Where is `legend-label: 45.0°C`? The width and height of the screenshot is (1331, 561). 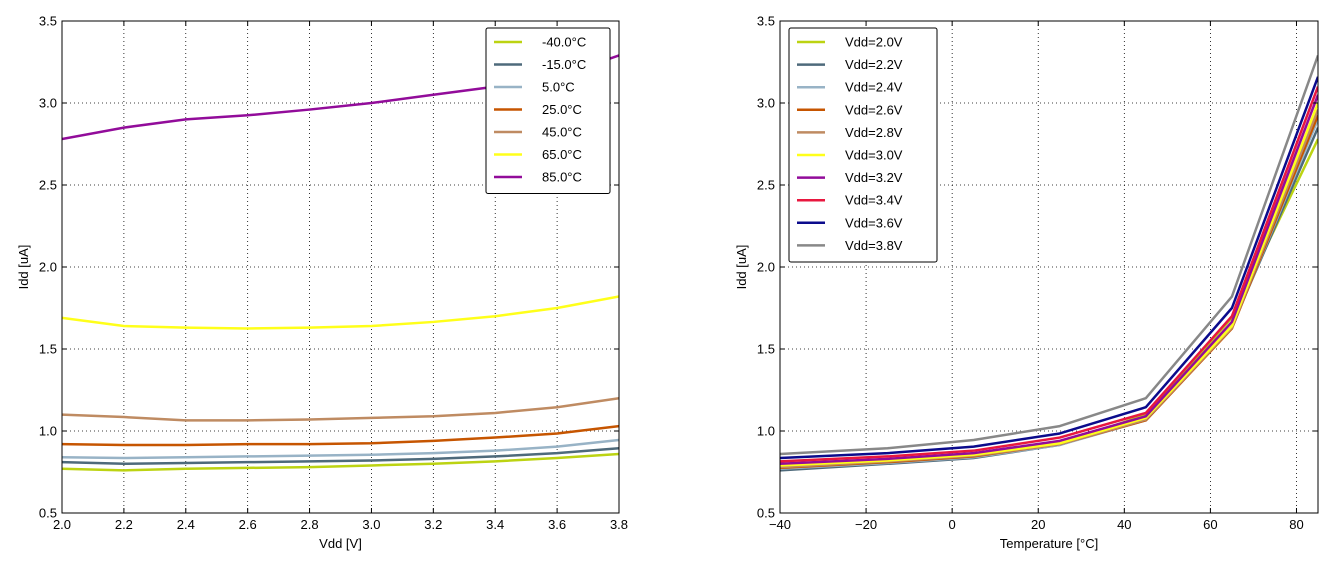
legend-label: 45.0°C is located at coordinates (562, 132).